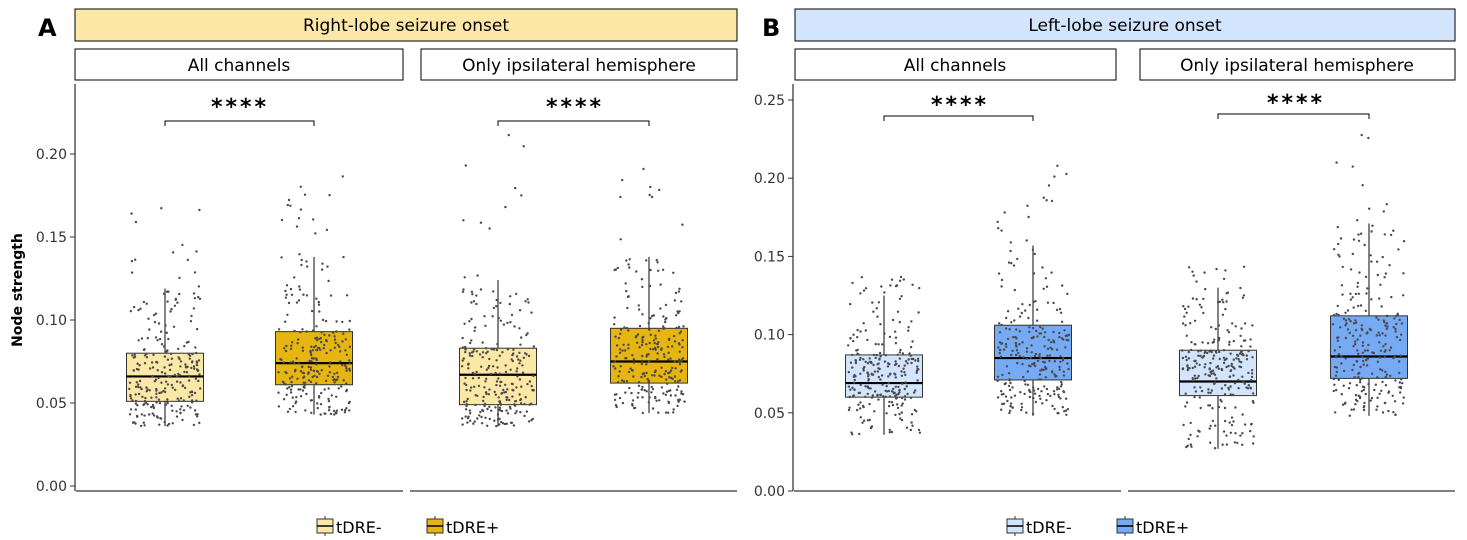 This screenshot has width=1467, height=540. I want to click on panel-b-legend-key-minus, so click(1015, 526).